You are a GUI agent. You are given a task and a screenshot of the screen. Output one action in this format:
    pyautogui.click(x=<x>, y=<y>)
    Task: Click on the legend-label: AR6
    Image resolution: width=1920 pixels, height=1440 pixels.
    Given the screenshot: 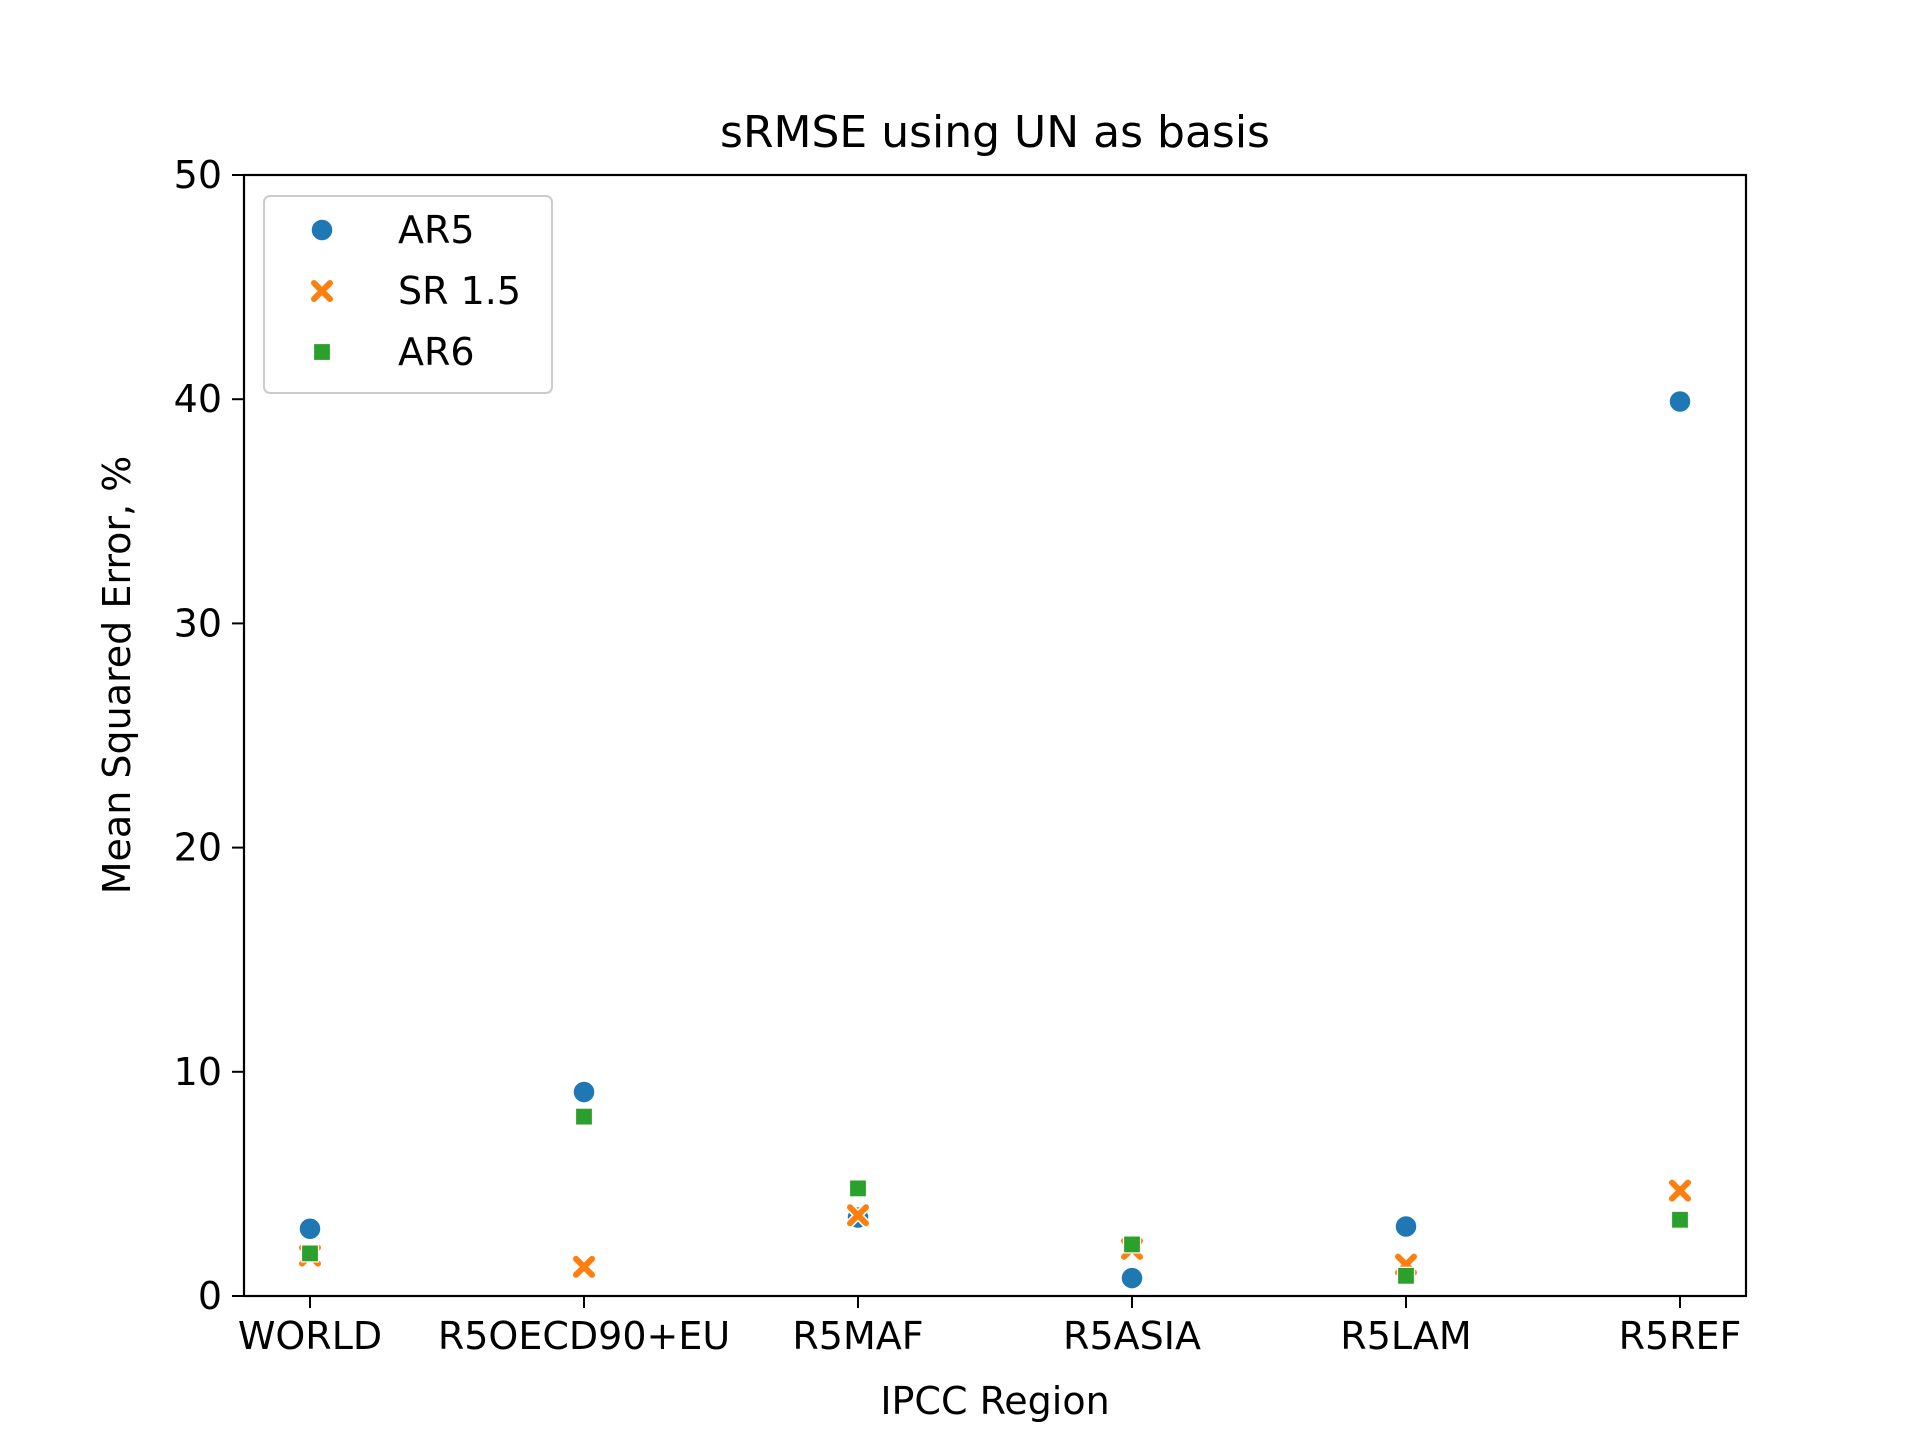 What is the action you would take?
    pyautogui.click(x=436, y=352)
    